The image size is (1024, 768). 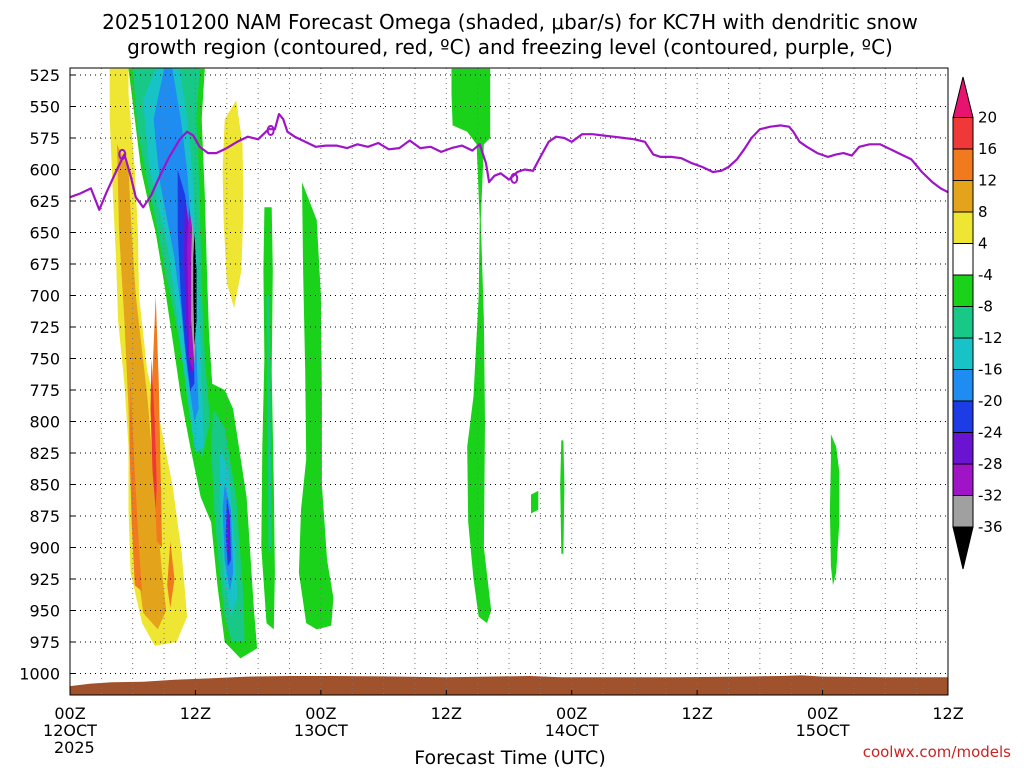 I want to click on y-tick-label-2: 575, so click(x=44, y=138).